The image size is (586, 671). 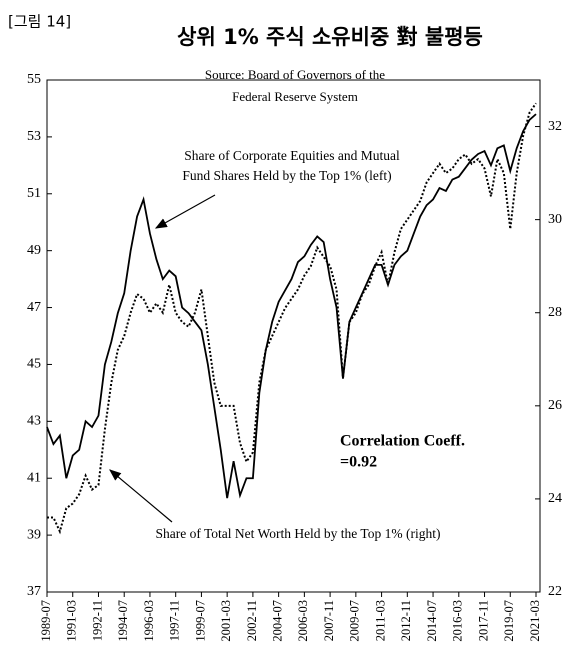 What do you see at coordinates (149, 621) in the screenshot?
I see `x-tick-label: 1996-03` at bounding box center [149, 621].